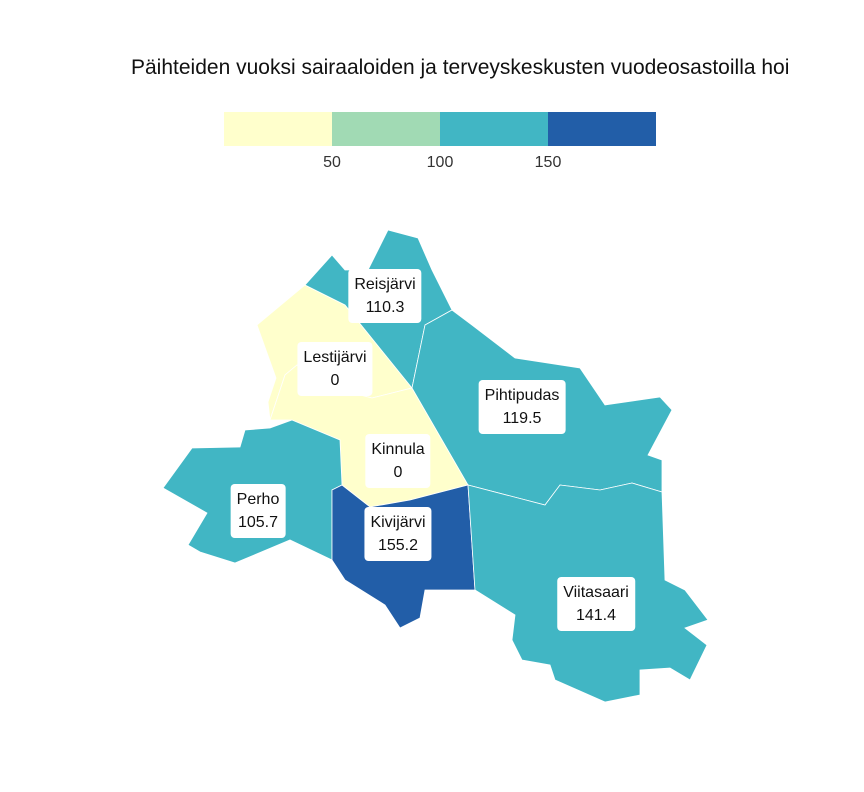 The width and height of the screenshot is (864, 792). I want to click on label-kivijarvi-name: Kivijärvi, so click(398, 522).